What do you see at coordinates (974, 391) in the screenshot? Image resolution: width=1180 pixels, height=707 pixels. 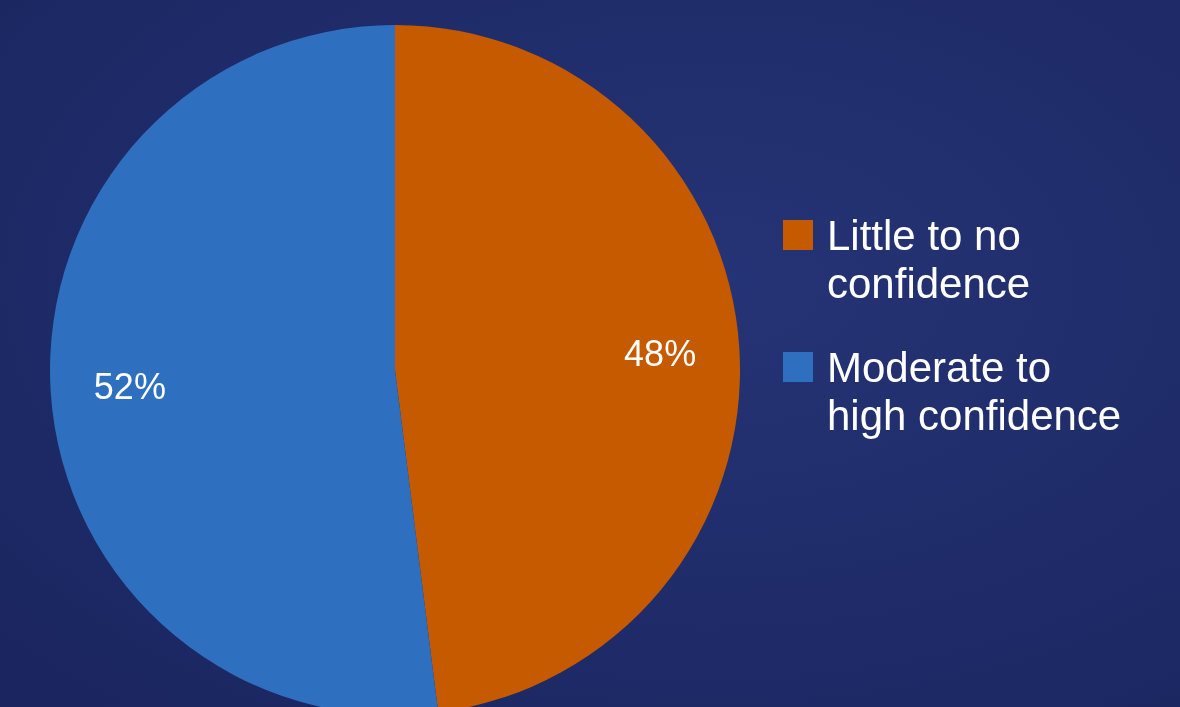 I see `legend-label: Moderate to high confidence` at bounding box center [974, 391].